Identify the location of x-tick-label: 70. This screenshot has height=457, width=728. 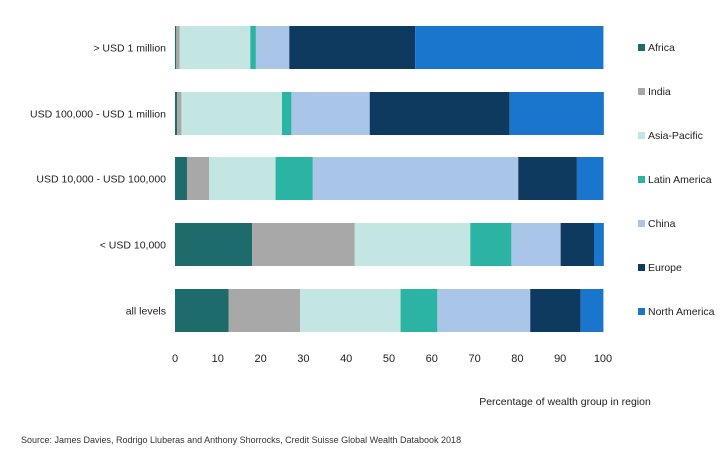
(474, 359).